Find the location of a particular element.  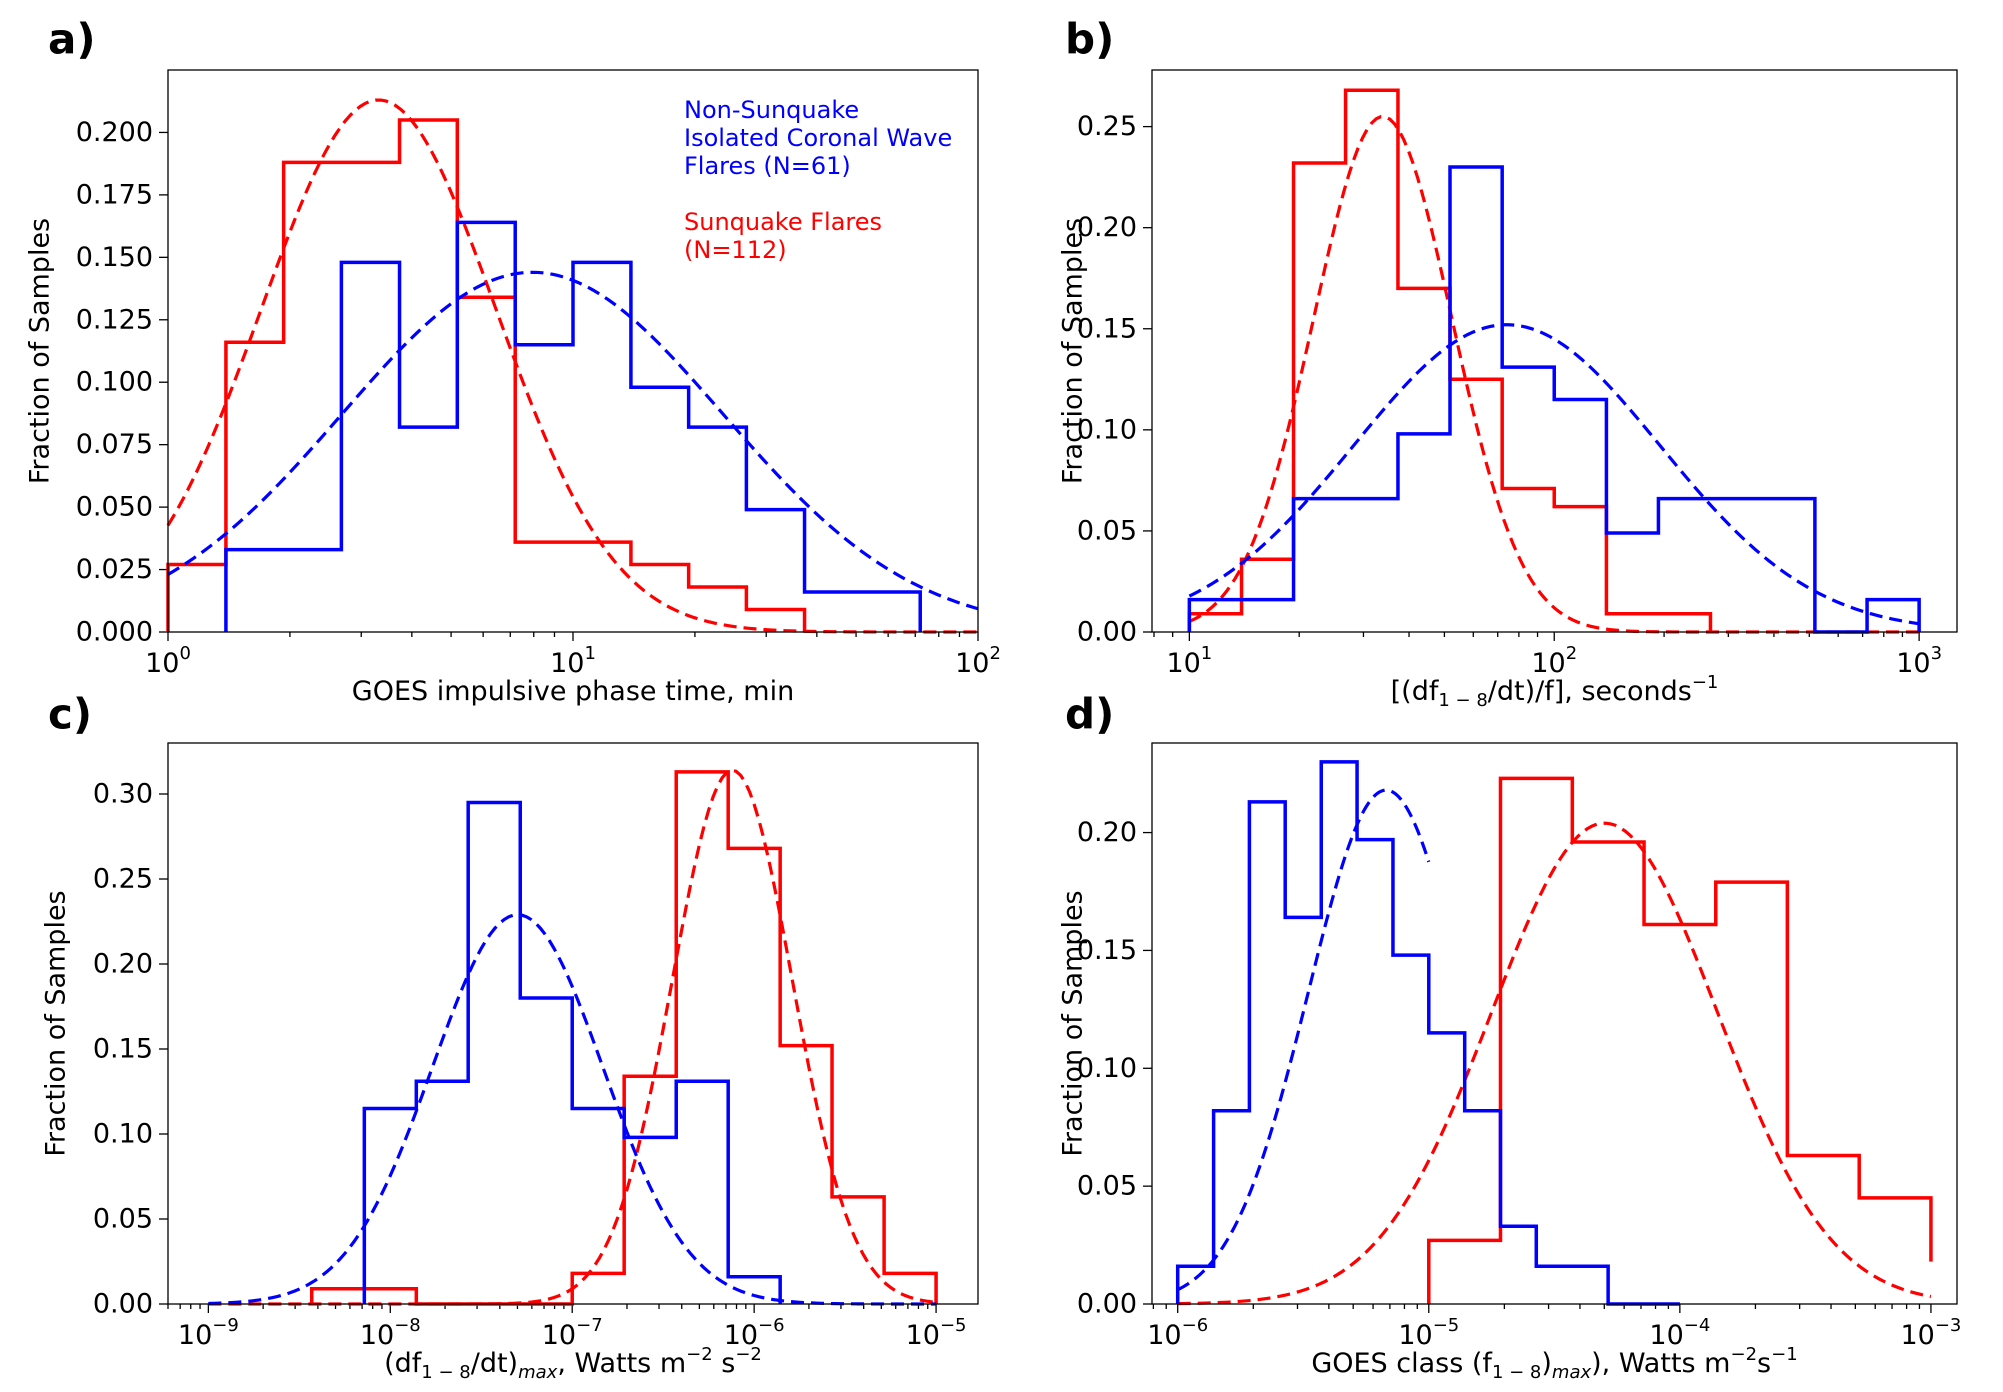

y-tick-label: 0.200 is located at coordinates (114, 132).